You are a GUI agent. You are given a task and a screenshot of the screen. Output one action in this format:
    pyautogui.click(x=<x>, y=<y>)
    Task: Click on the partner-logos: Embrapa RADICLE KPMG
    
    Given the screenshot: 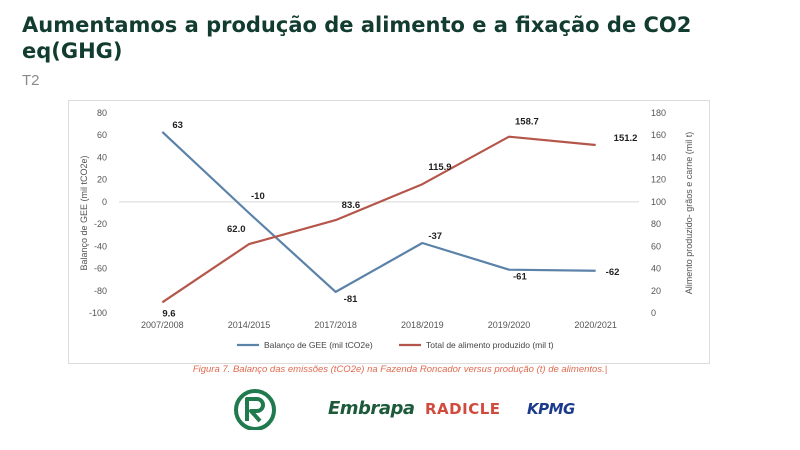 What is the action you would take?
    pyautogui.click(x=420, y=411)
    